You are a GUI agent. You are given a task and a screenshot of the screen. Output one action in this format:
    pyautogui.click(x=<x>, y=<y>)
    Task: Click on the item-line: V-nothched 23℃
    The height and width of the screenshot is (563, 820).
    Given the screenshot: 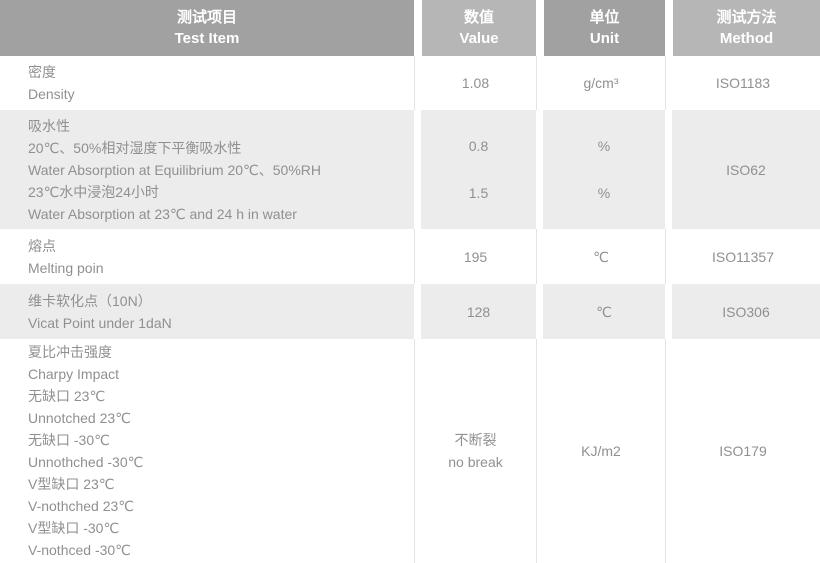 What is the action you would take?
    pyautogui.click(x=81, y=506)
    